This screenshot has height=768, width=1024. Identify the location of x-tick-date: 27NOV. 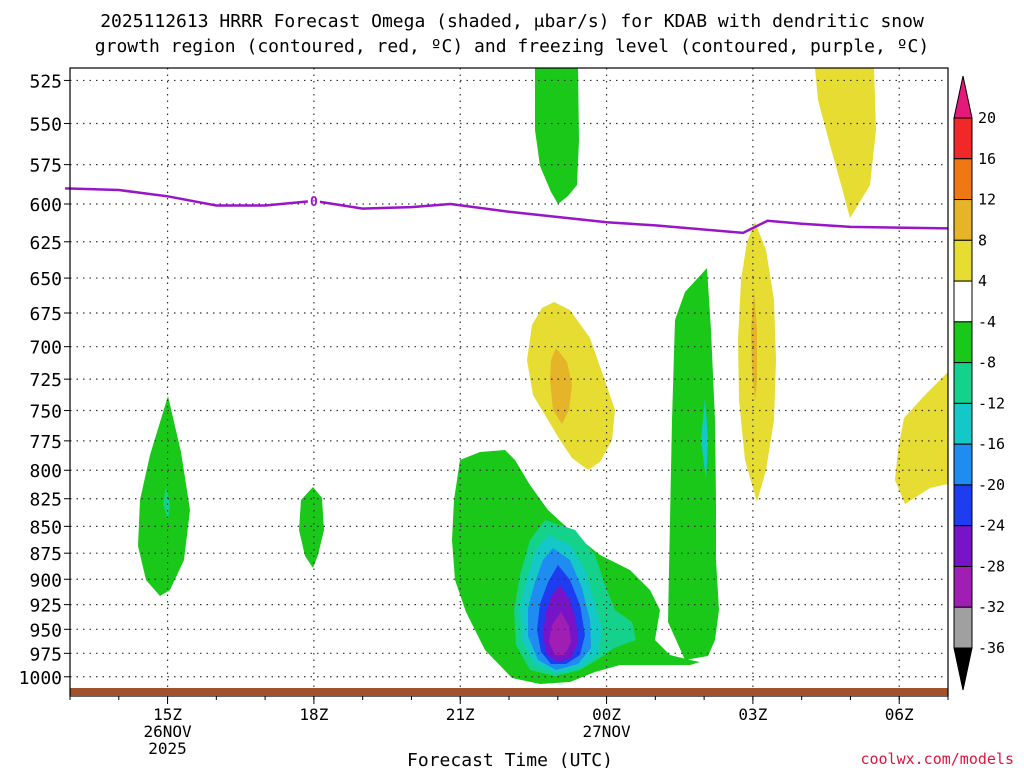
(606, 731).